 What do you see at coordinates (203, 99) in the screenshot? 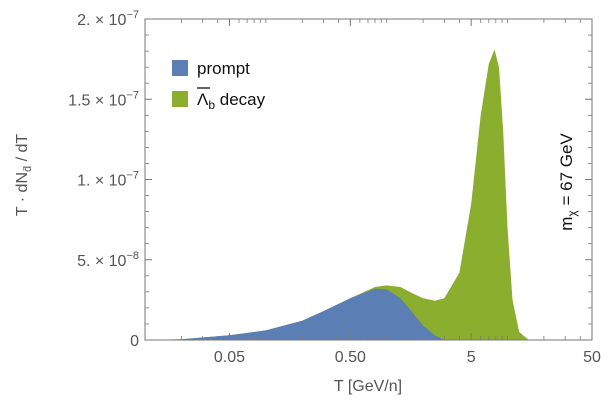
I see `legend-lambda-base: Λ` at bounding box center [203, 99].